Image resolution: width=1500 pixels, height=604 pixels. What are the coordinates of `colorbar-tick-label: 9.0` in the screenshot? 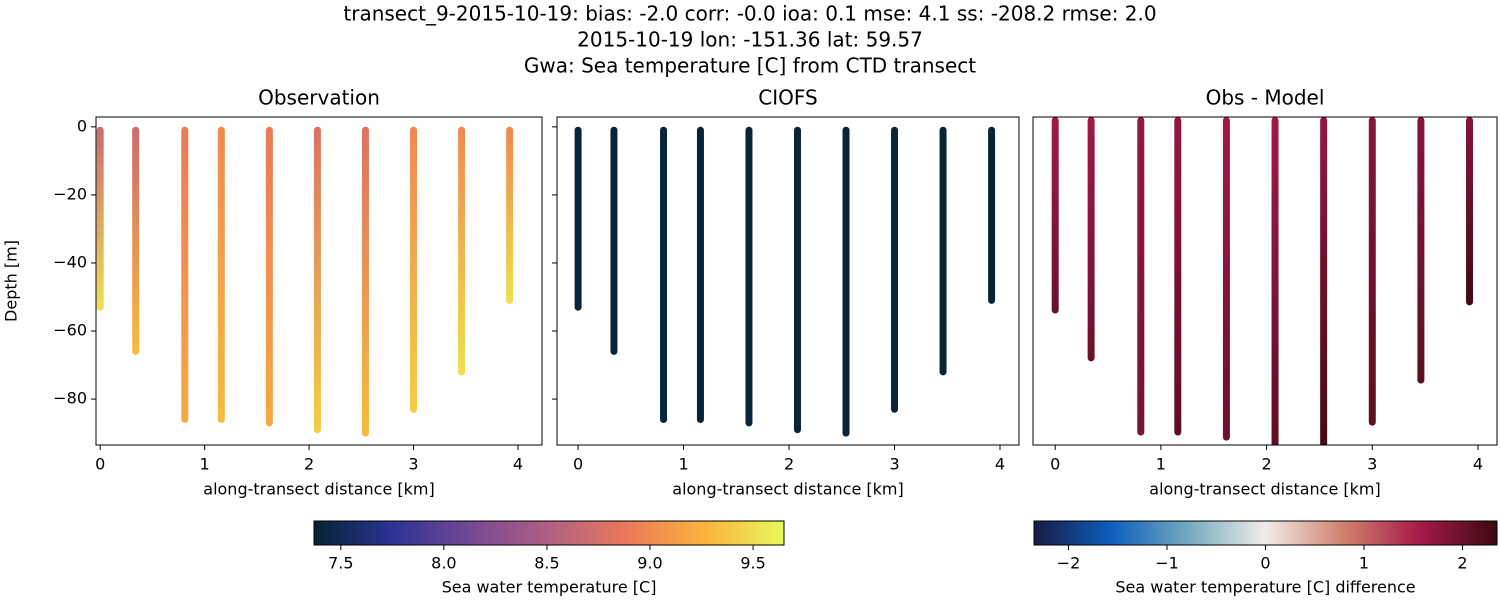 It's located at (649, 563).